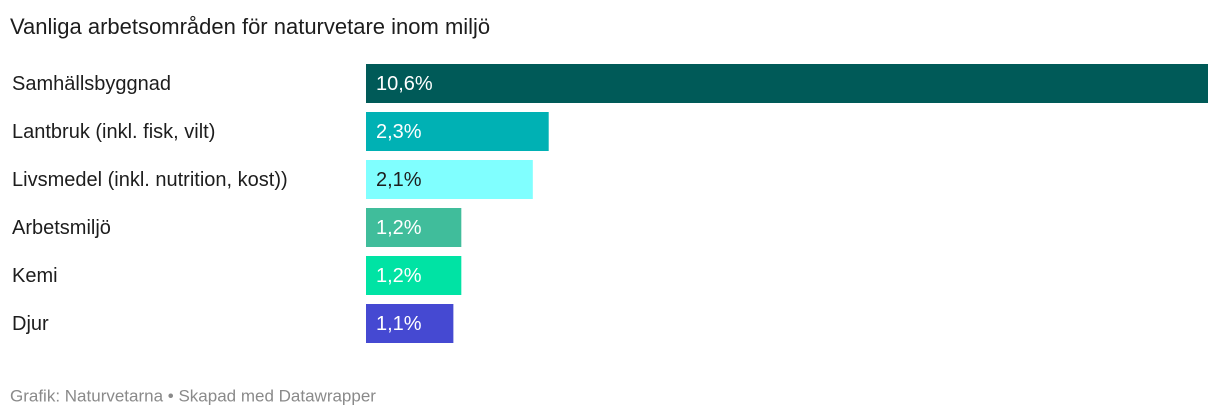  Describe the element at coordinates (35, 276) in the screenshot. I see `category-label: Kemi` at that location.